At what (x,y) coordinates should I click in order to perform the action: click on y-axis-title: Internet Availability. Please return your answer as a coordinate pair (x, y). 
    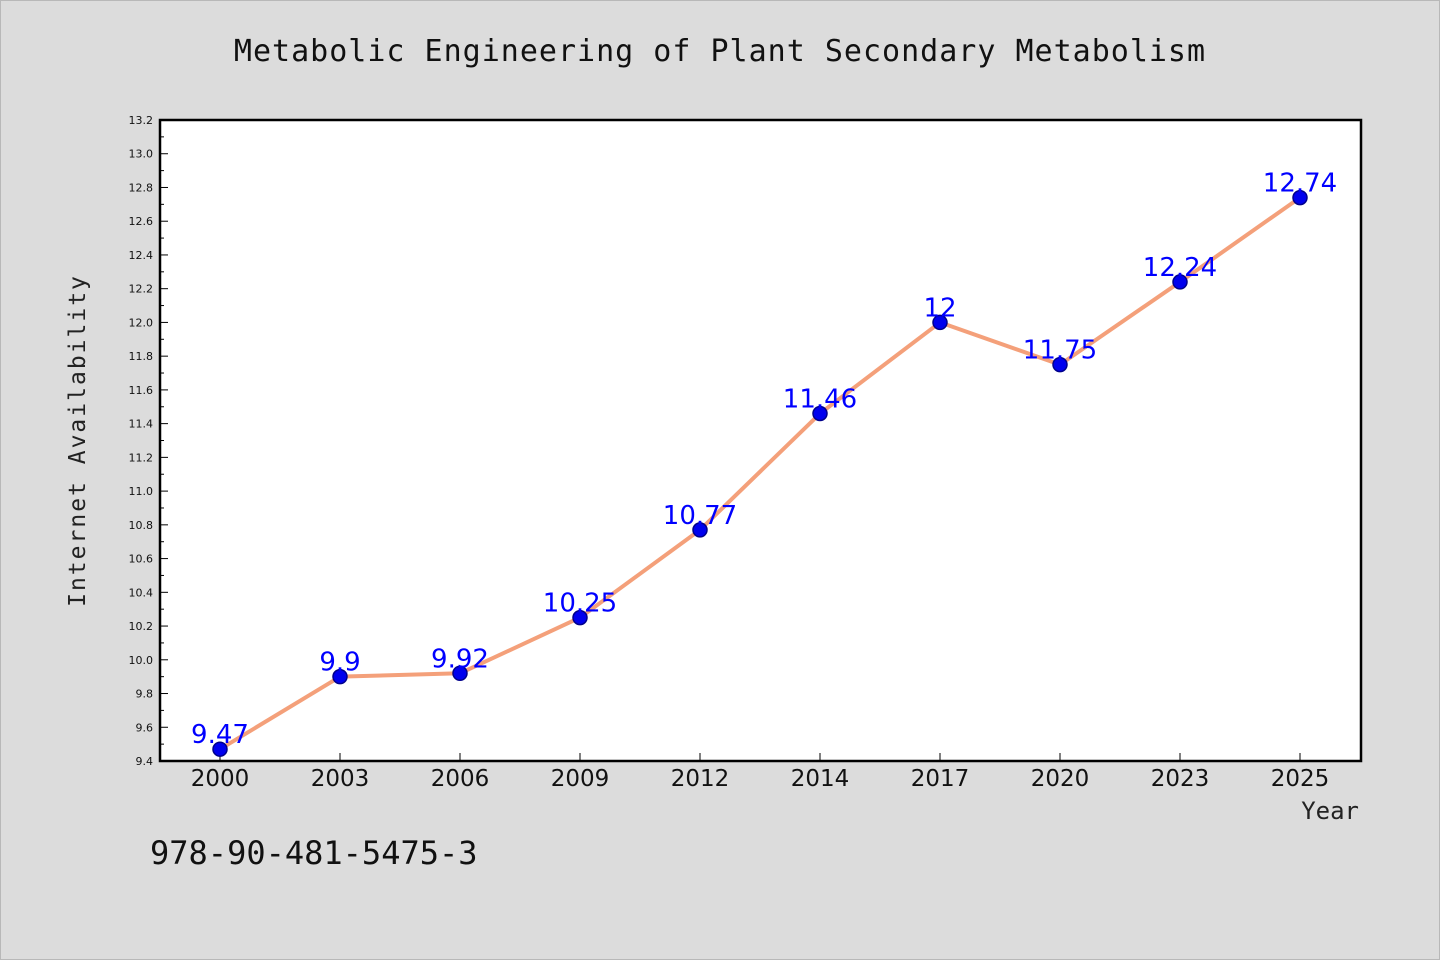
    Looking at the image, I should click on (78, 440).